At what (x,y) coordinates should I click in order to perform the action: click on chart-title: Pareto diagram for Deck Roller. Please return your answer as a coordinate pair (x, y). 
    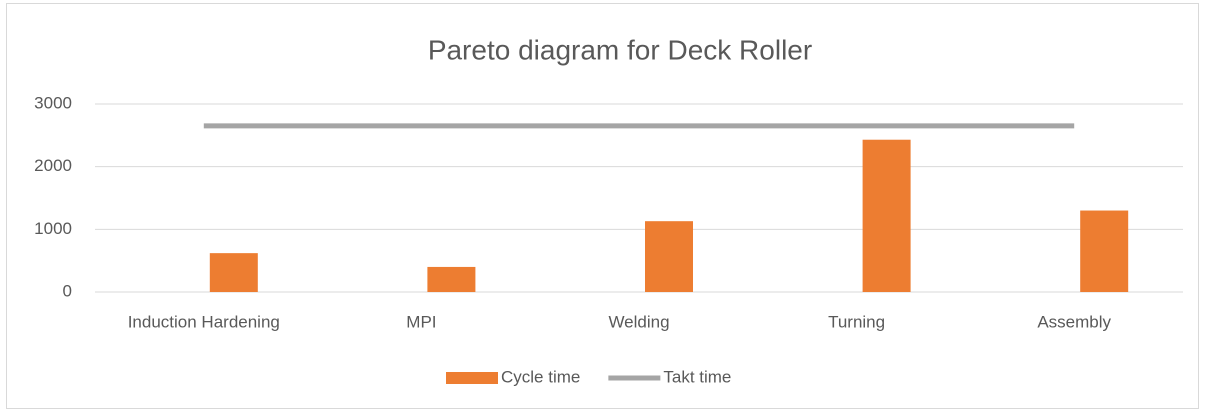
    Looking at the image, I should click on (620, 49).